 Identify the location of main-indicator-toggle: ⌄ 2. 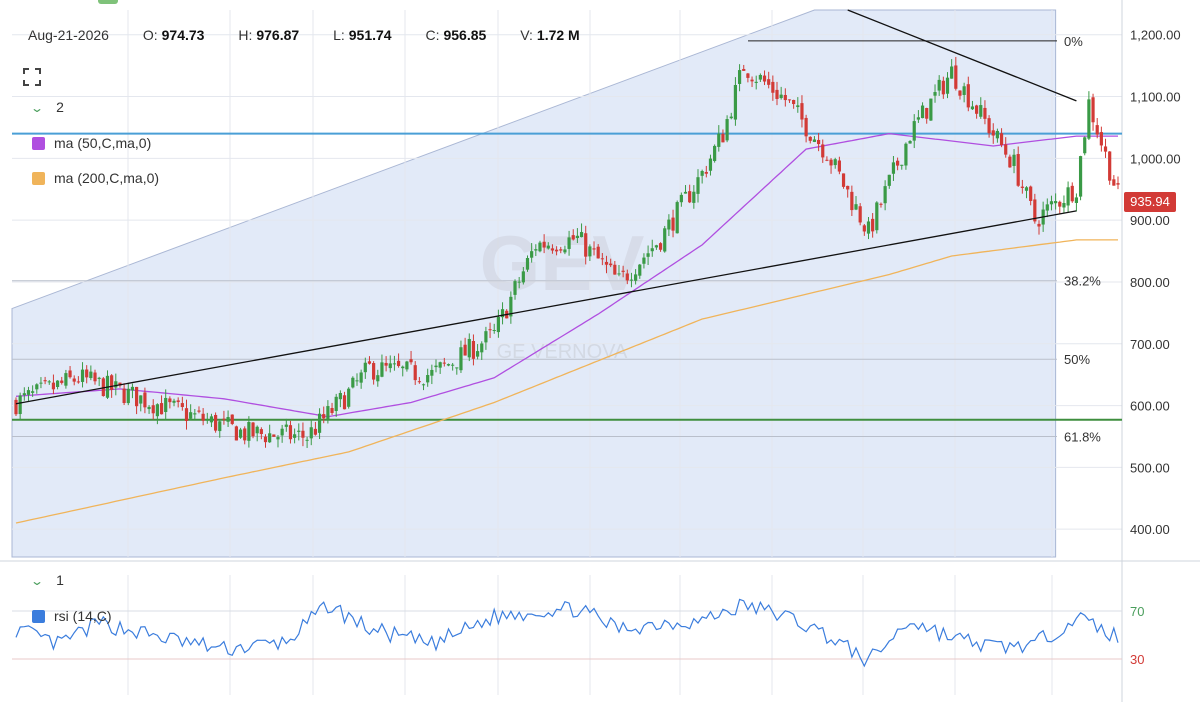
(47, 107).